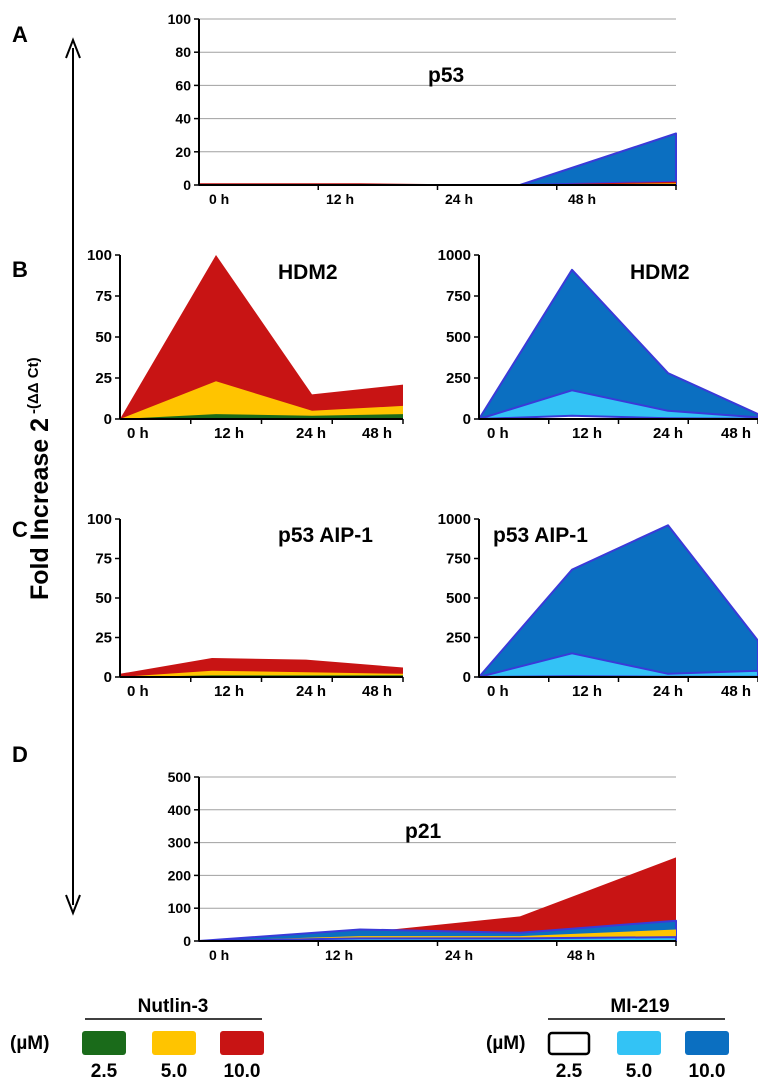  I want to click on chart-b-hdm2-mi219: 0 250 500 750 1000 0 h 12 h 24 h 48 h HDM2, so click(598, 344).